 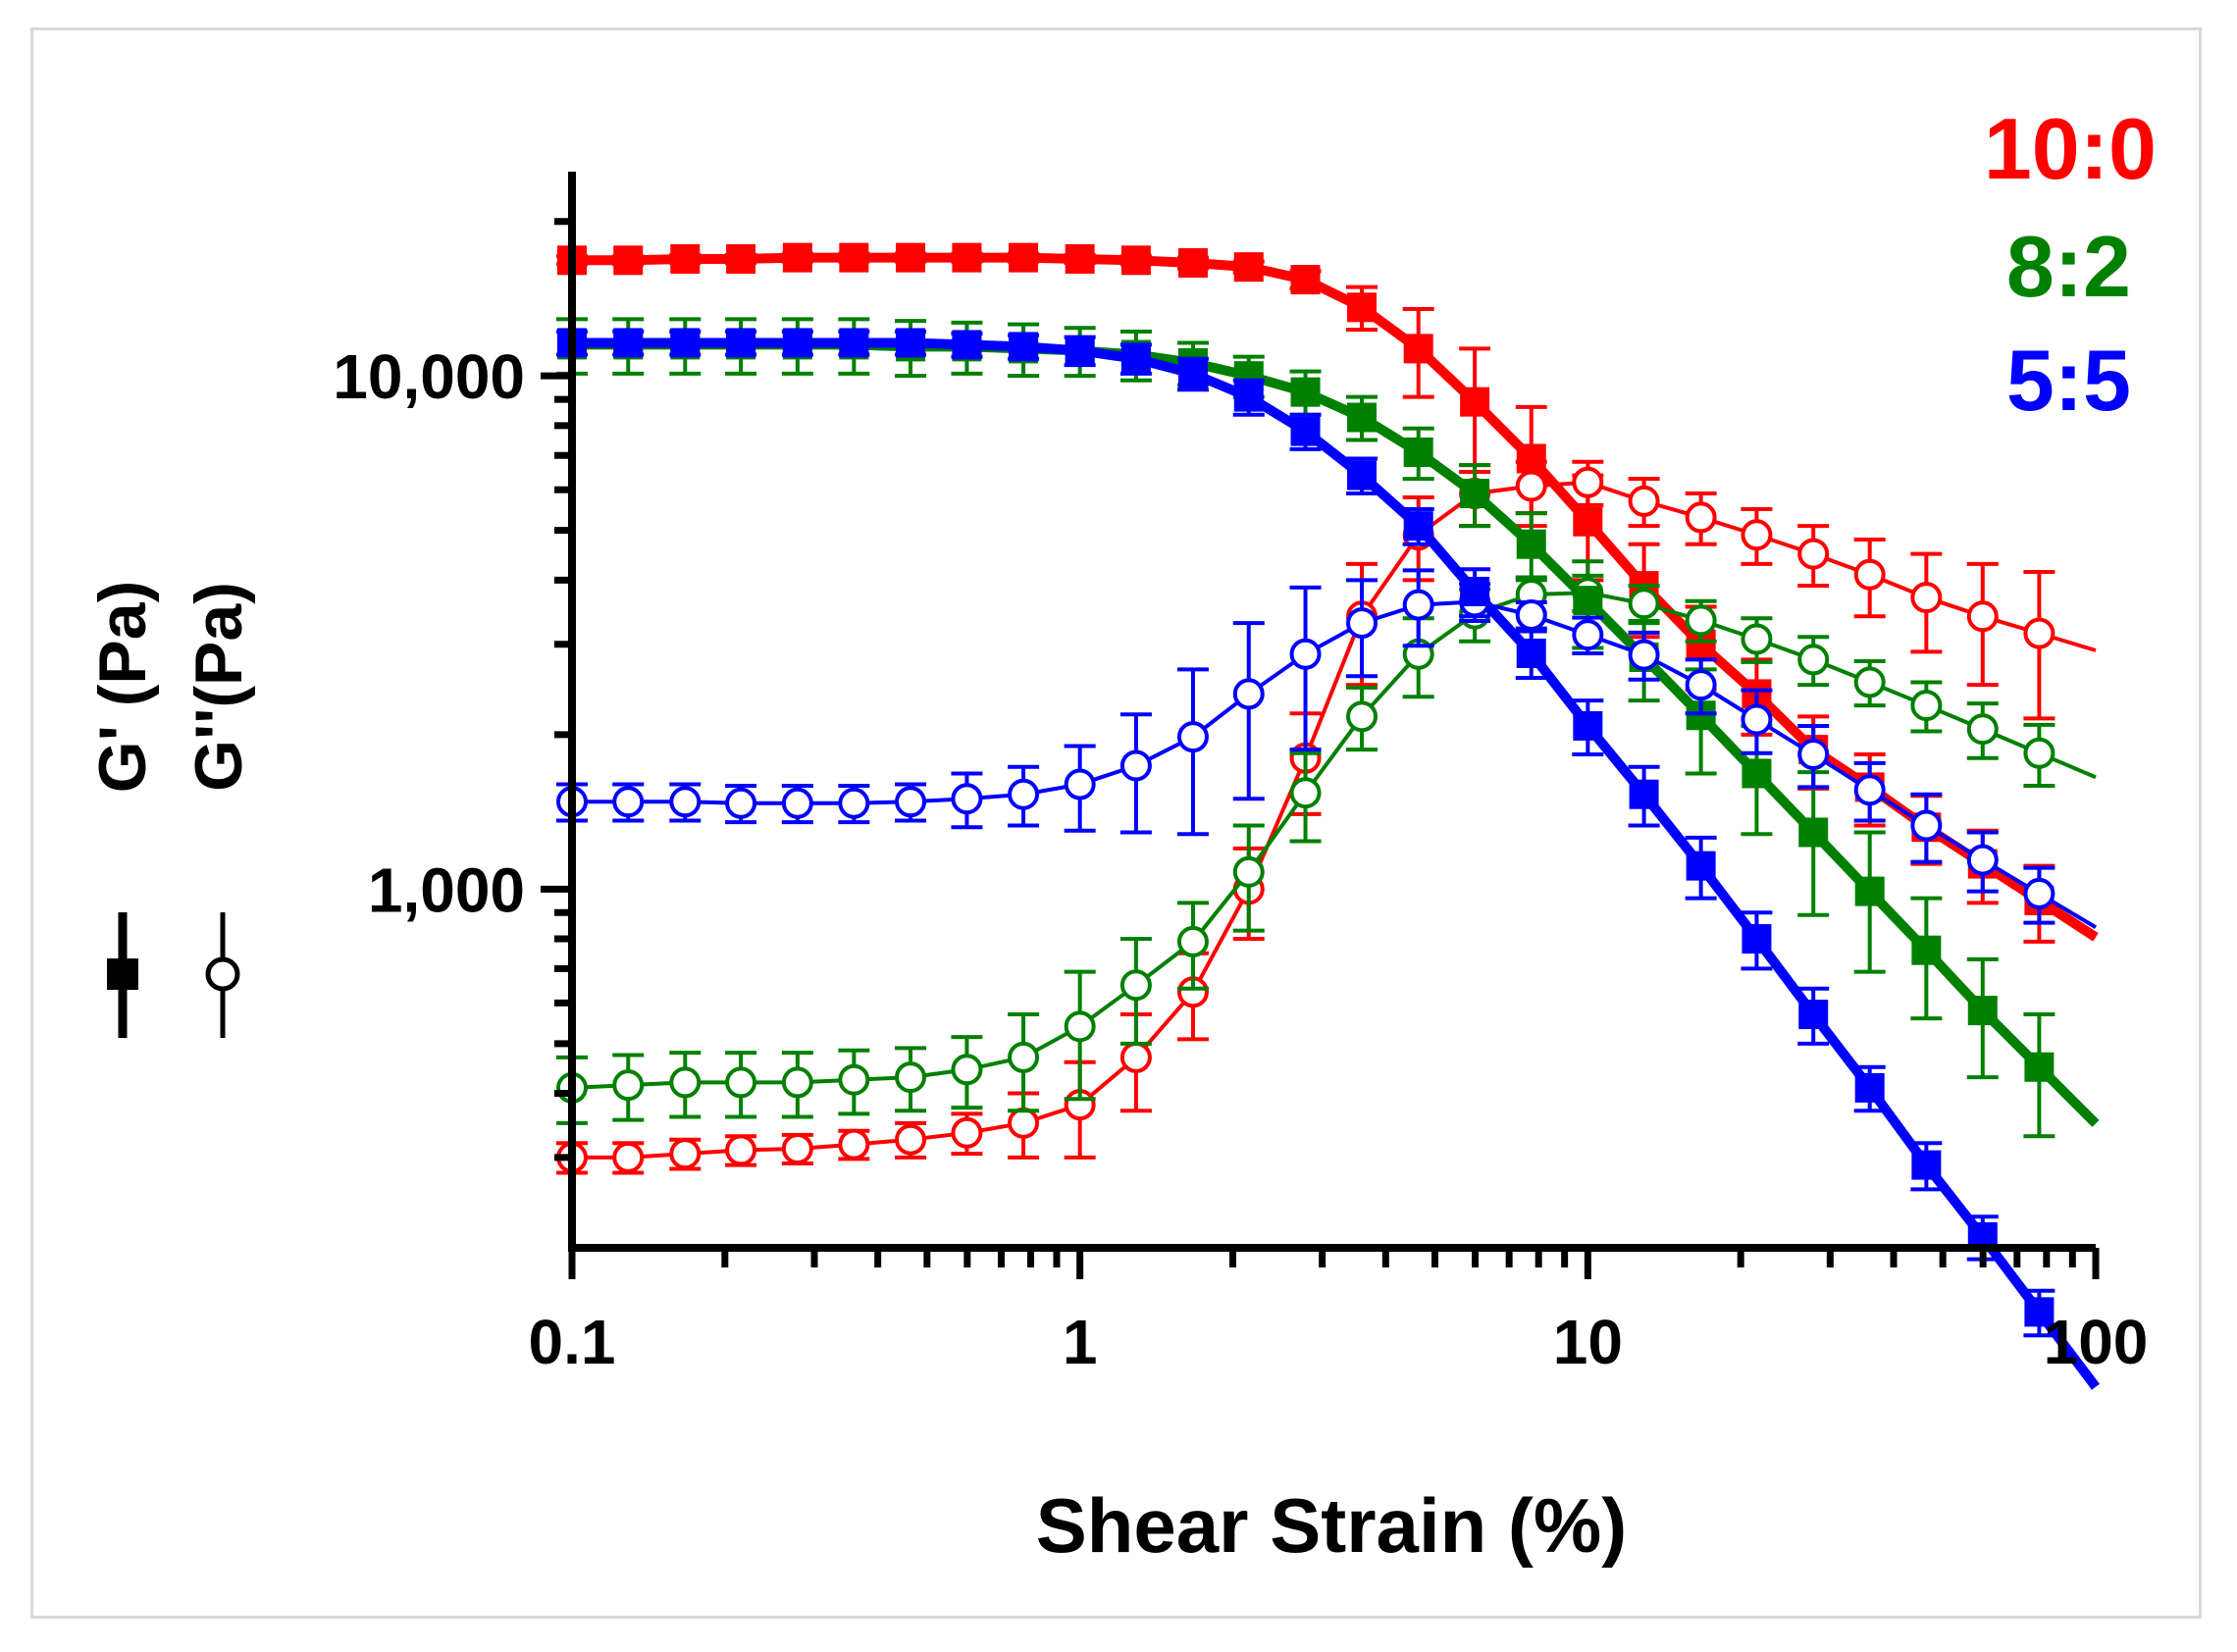 I want to click on loss-symbol-key, so click(x=222, y=975).